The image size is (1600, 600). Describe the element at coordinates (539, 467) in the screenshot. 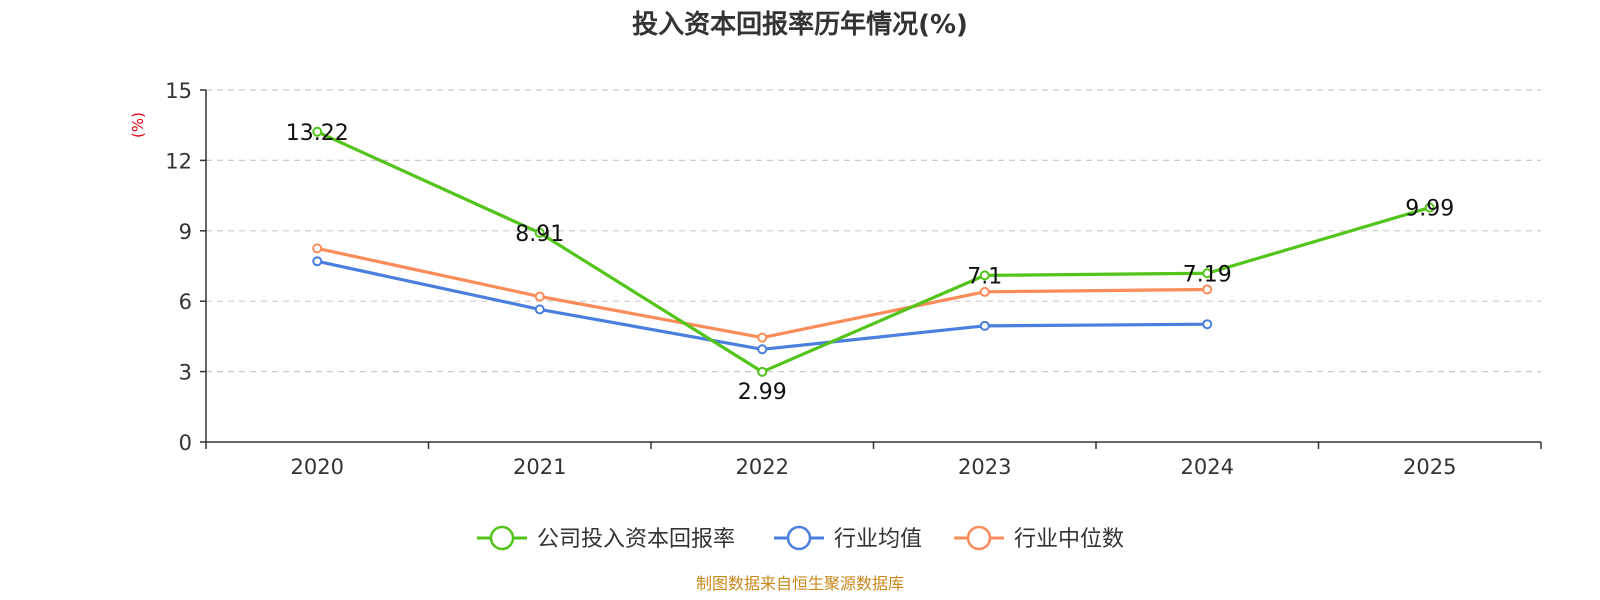

I see `x-tick-label: 2021` at that location.